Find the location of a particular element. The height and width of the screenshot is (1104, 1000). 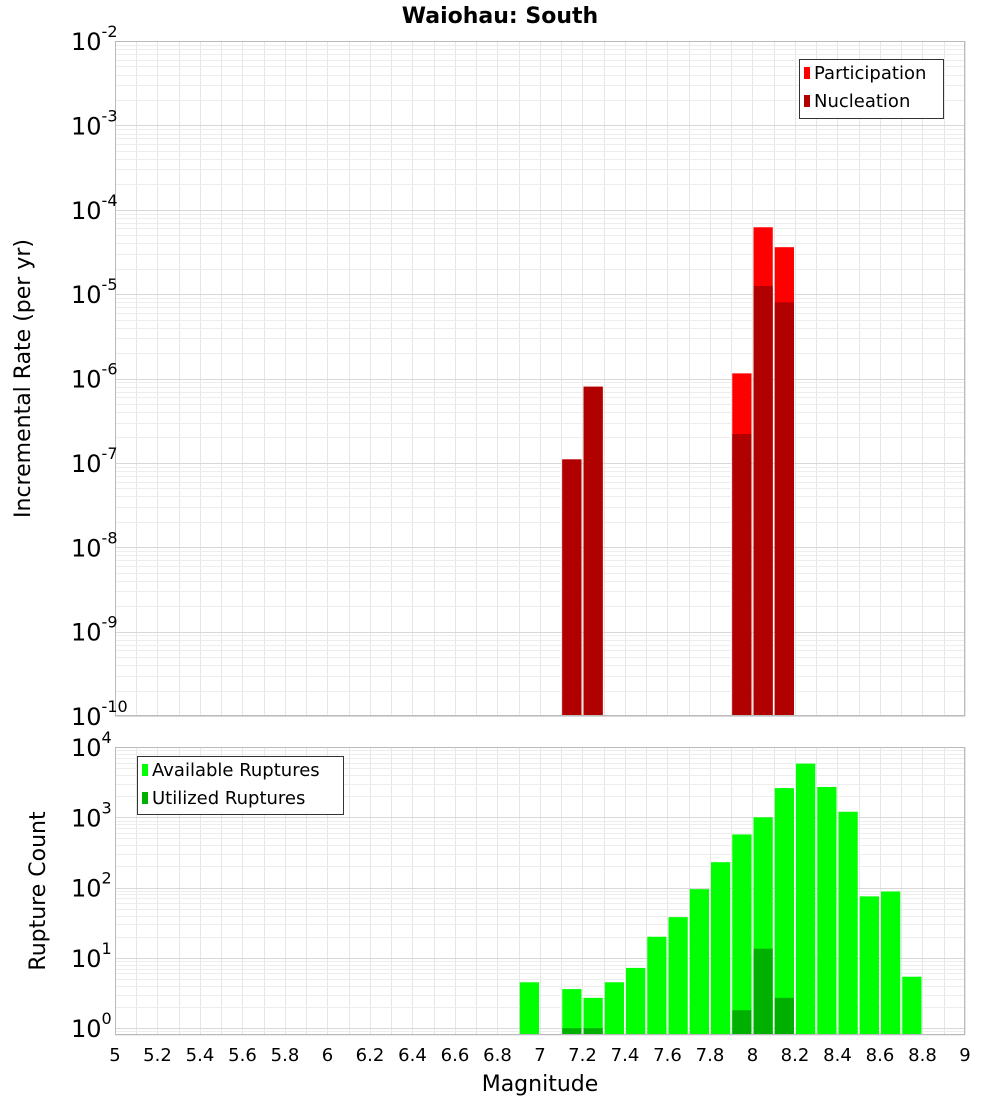

y-tick-label: 10³ is located at coordinates (91, 815).